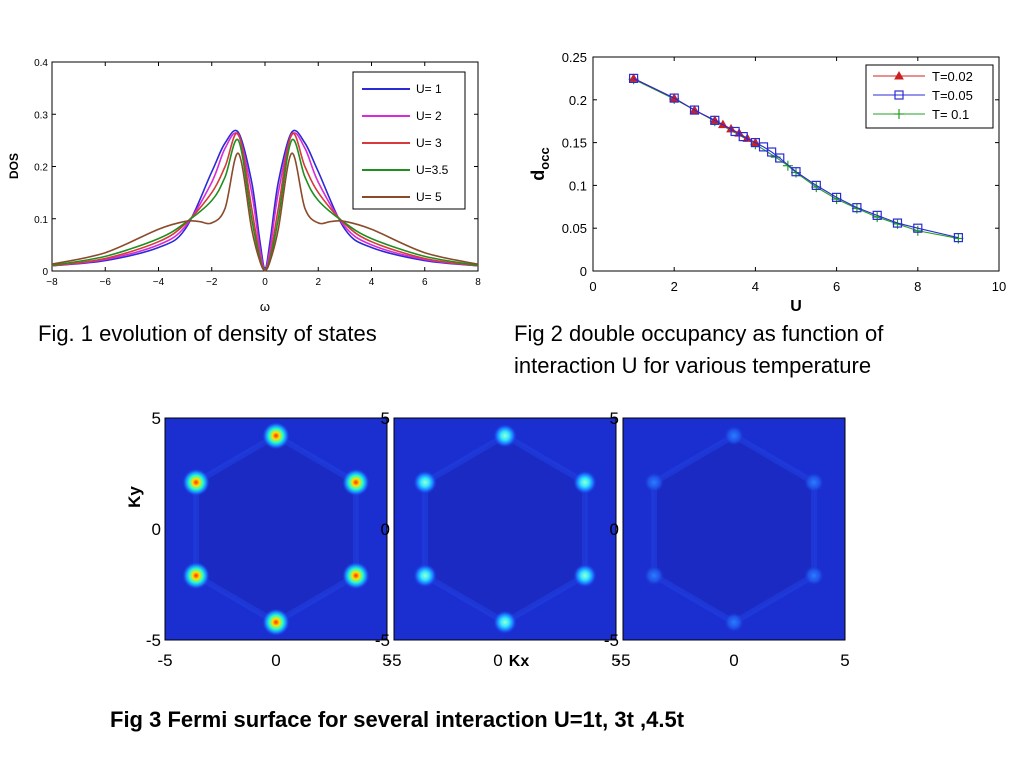 This screenshot has width=1024, height=768. I want to click on docc-y-tick-label: 0.05, so click(574, 228).